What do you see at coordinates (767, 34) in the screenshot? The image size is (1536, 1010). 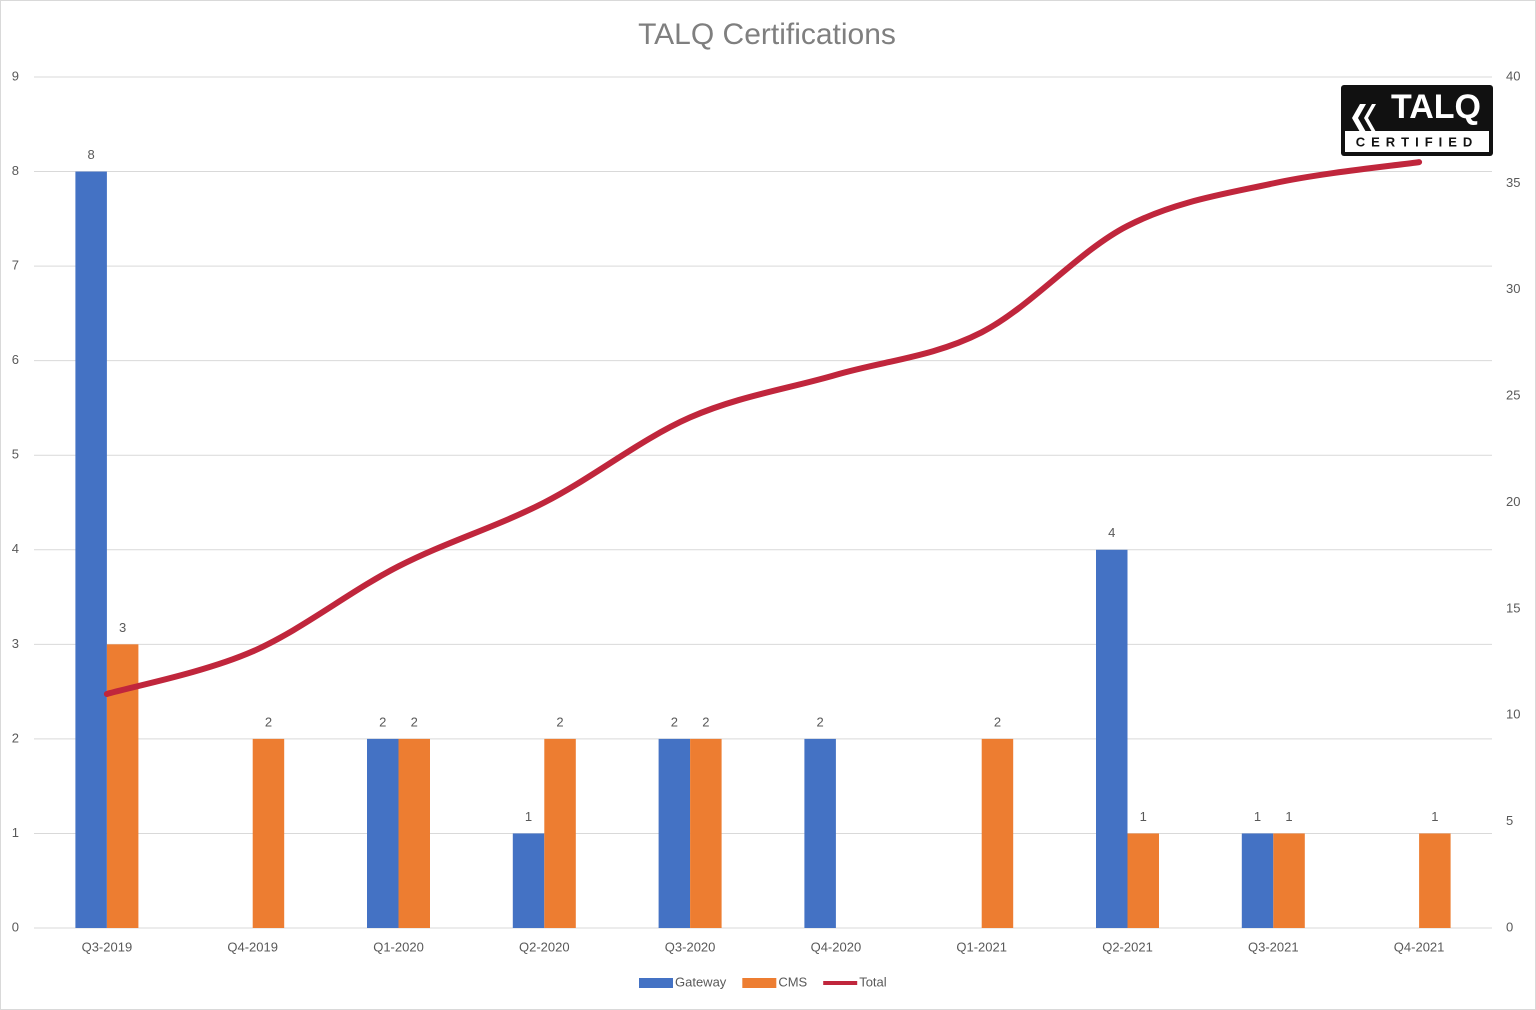 I see `chart-title: TALQ Certifications` at bounding box center [767, 34].